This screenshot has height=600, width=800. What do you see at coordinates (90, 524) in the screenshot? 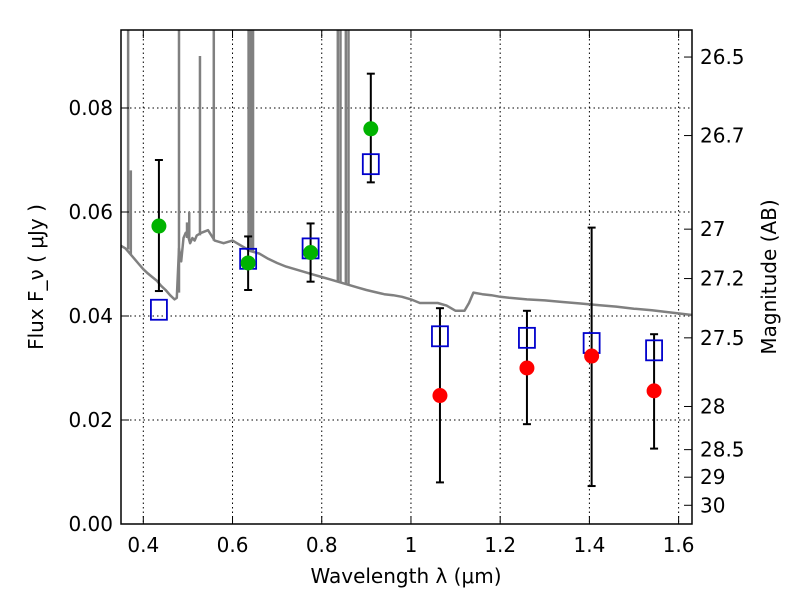
I see `y-tick-label: 0.00` at bounding box center [90, 524].